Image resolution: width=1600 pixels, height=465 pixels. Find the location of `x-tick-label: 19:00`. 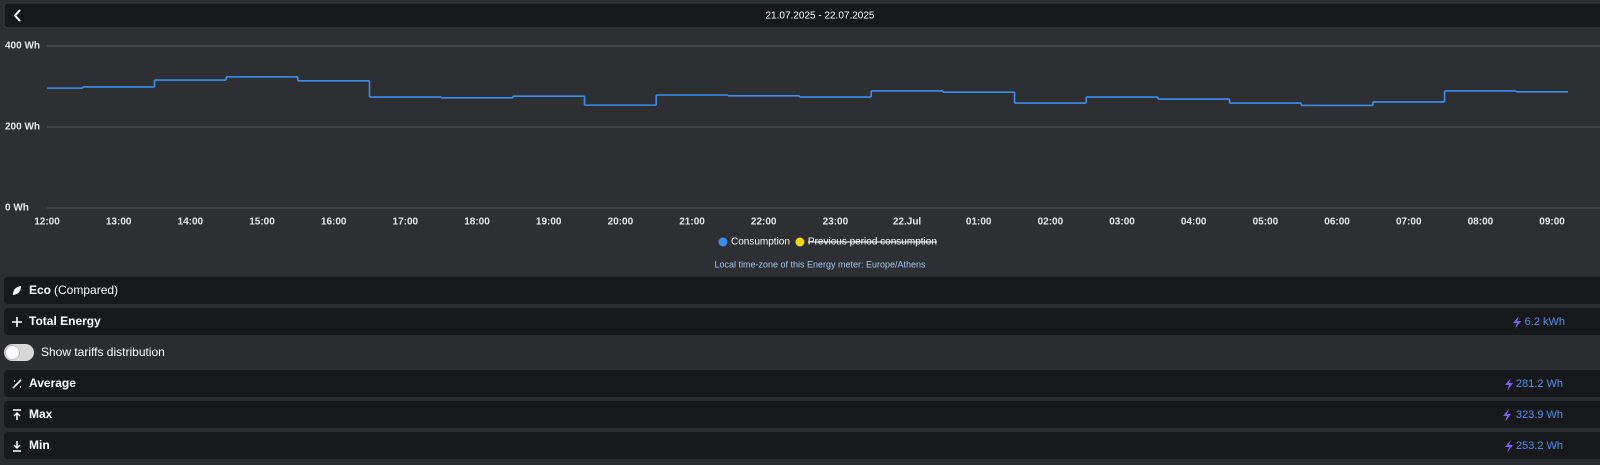

x-tick-label: 19:00 is located at coordinates (549, 222).